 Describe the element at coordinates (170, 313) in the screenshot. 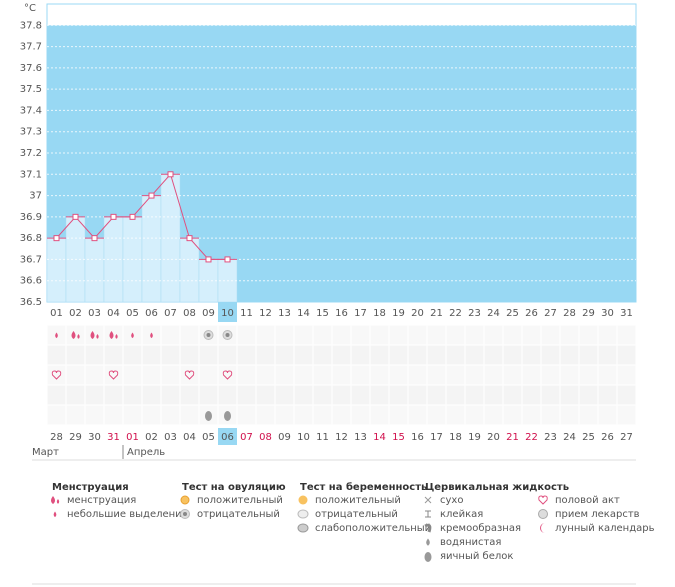

I see `day-label: 07` at that location.